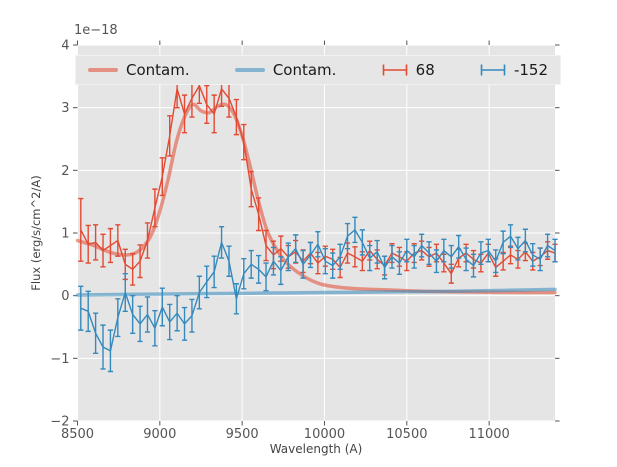 The height and width of the screenshot is (467, 617). I want to click on y-tick-label: 3, so click(65, 108).